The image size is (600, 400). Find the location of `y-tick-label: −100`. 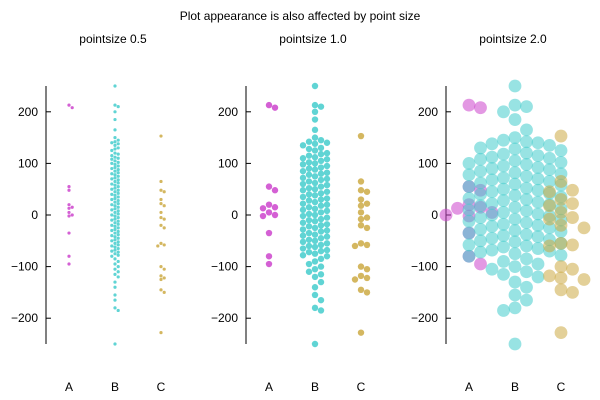

y-tick-label: −100 is located at coordinates (424, 267).